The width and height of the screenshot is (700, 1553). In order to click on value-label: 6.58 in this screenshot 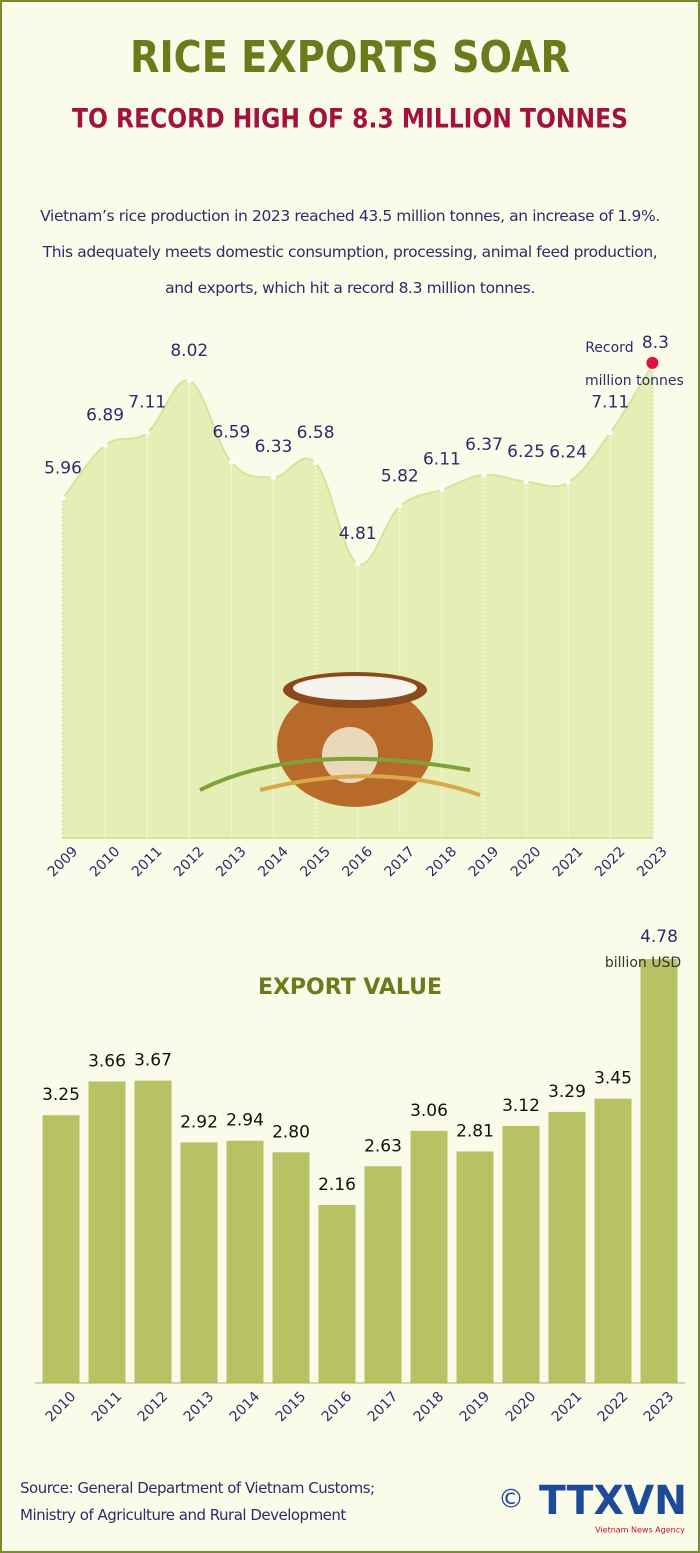, I will do `click(316, 433)`.